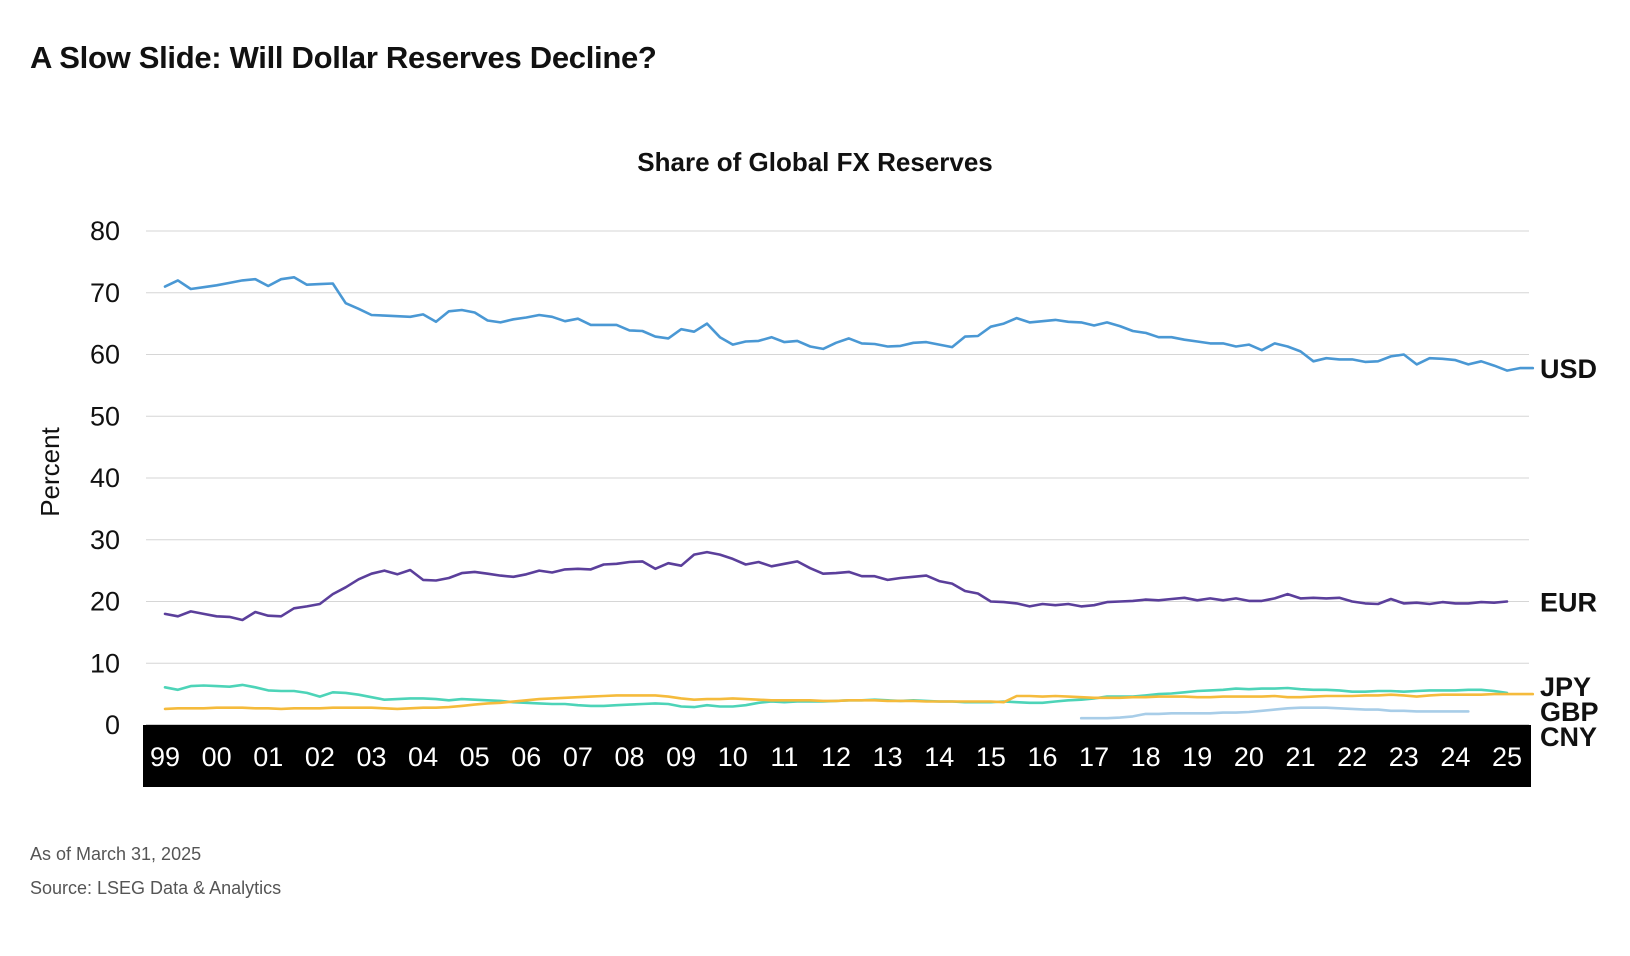 The image size is (1630, 956). What do you see at coordinates (116, 854) in the screenshot?
I see `as-of-note: As of March 31, 2025` at bounding box center [116, 854].